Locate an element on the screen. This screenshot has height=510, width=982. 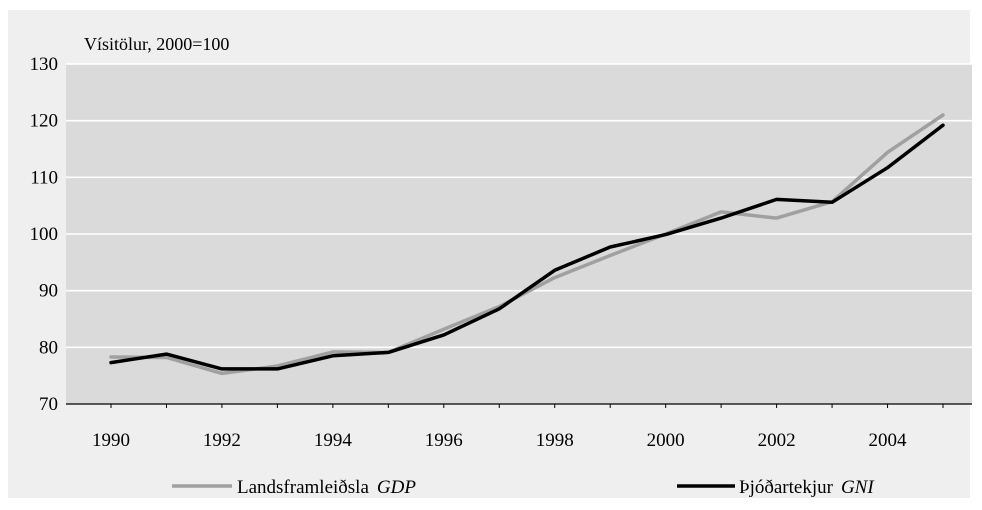
x-tick-label: 2000 is located at coordinates (666, 440).